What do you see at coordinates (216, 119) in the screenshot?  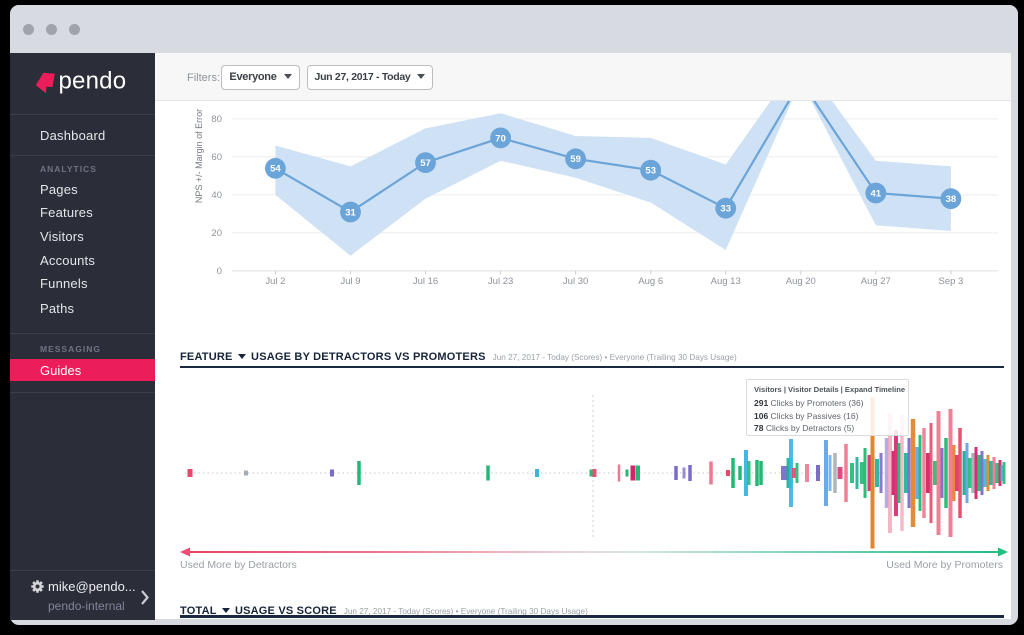 I see `svg-text: 80` at bounding box center [216, 119].